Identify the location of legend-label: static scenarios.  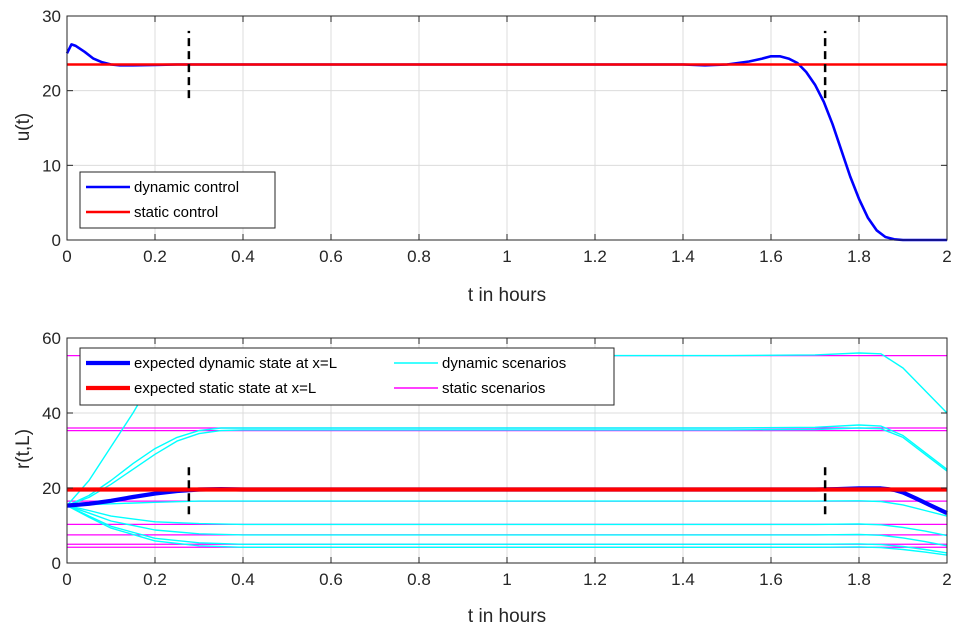
(493, 388).